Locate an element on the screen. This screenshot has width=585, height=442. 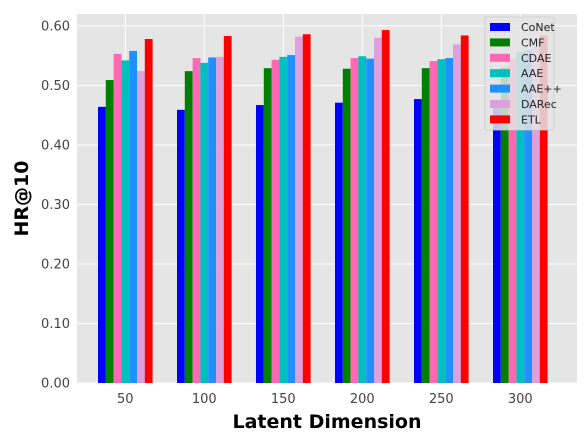
y-tick-label: 0.10 is located at coordinates (55, 324).